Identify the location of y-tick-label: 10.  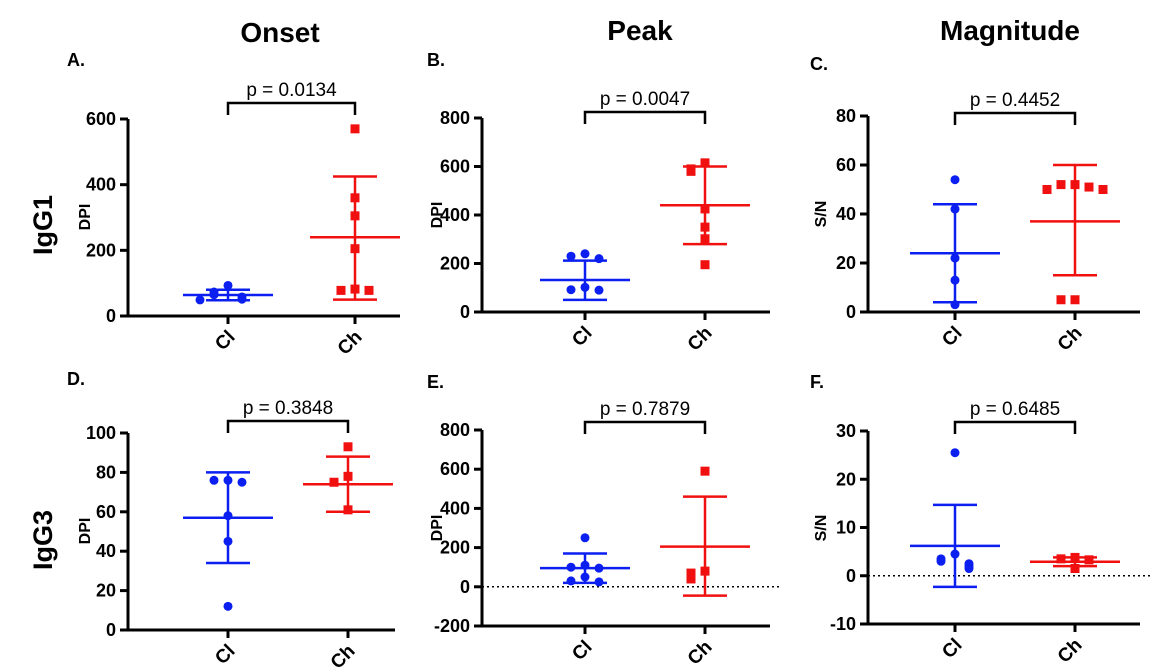
(846, 528).